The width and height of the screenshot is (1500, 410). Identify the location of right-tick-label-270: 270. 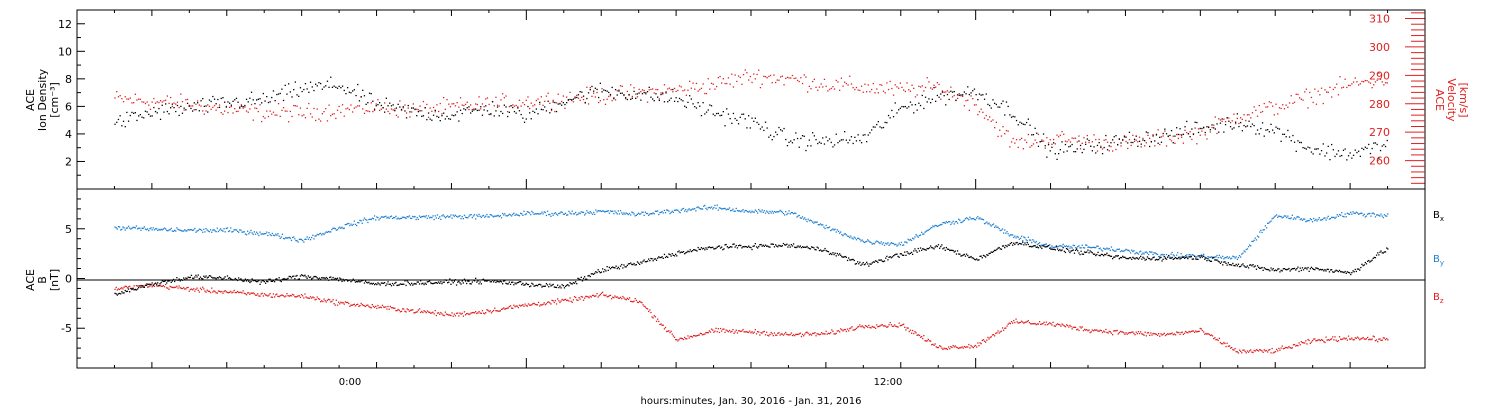
(1379, 132).